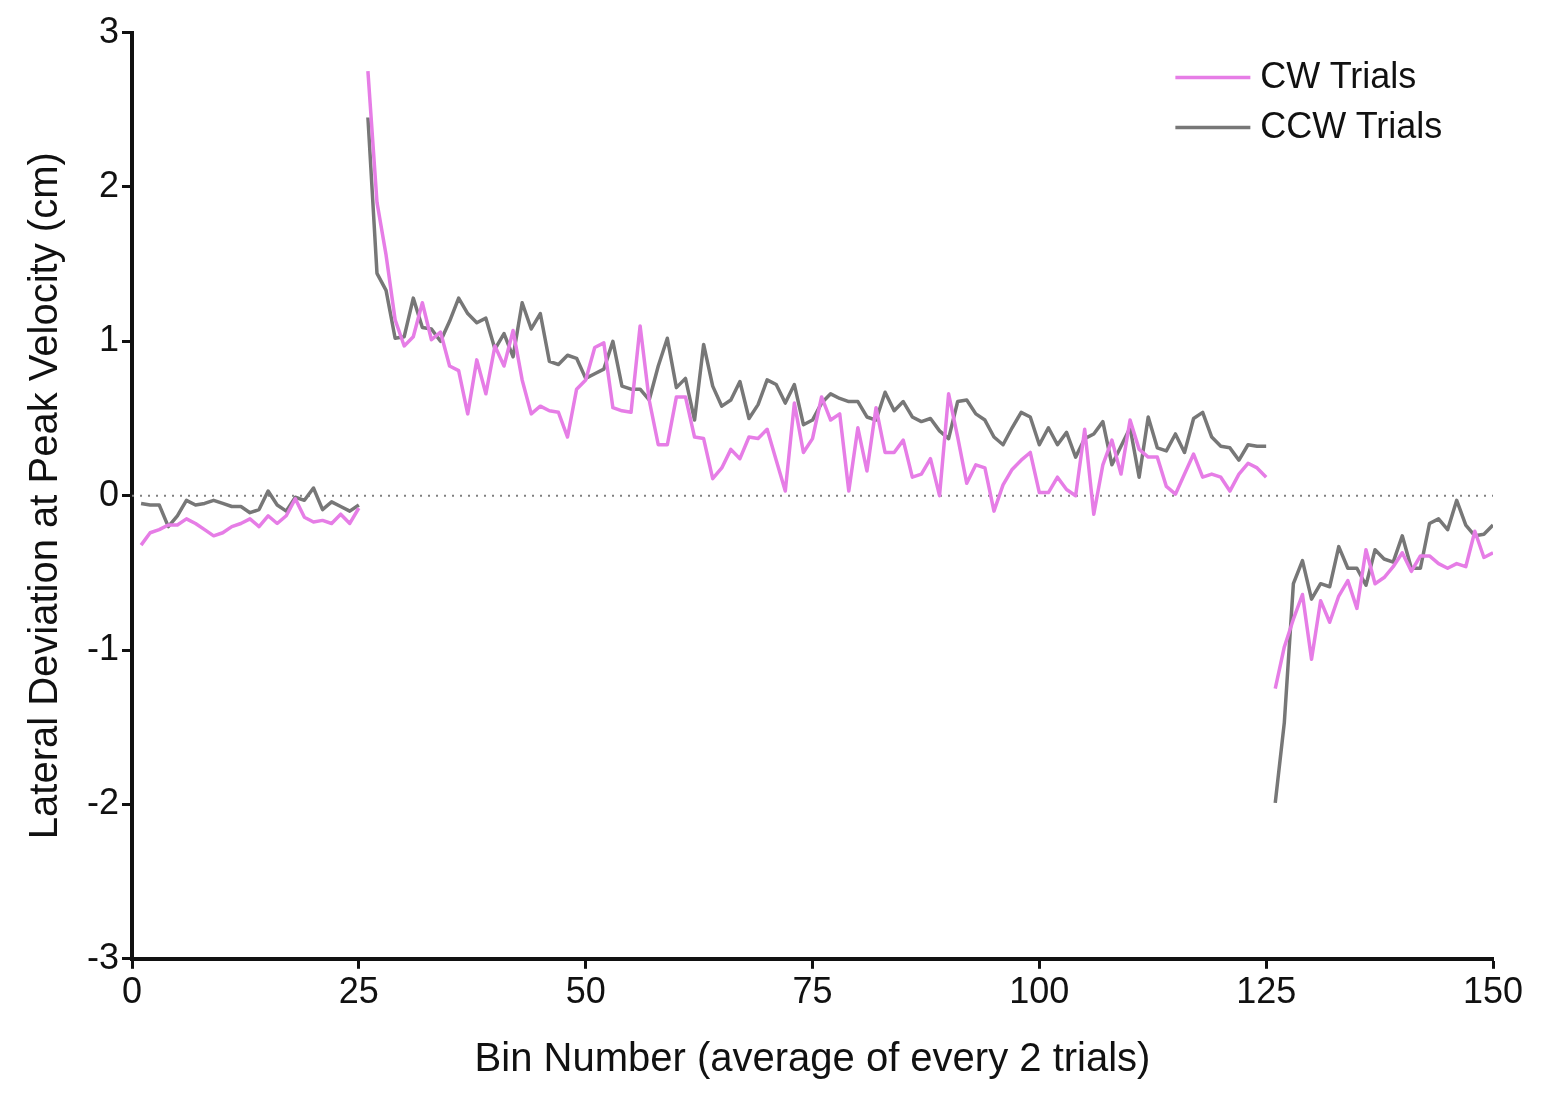 The height and width of the screenshot is (1106, 1541). Describe the element at coordinates (812, 1057) in the screenshot. I see `x-axis-title: Bin Number (average of every 2 trials)` at that location.